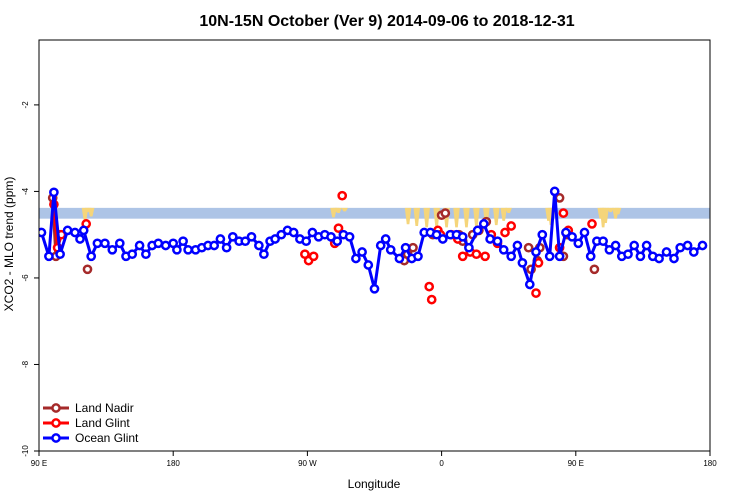 The image size is (750, 500). What do you see at coordinates (374, 213) in the screenshot?
I see `reference-band` at bounding box center [374, 213].